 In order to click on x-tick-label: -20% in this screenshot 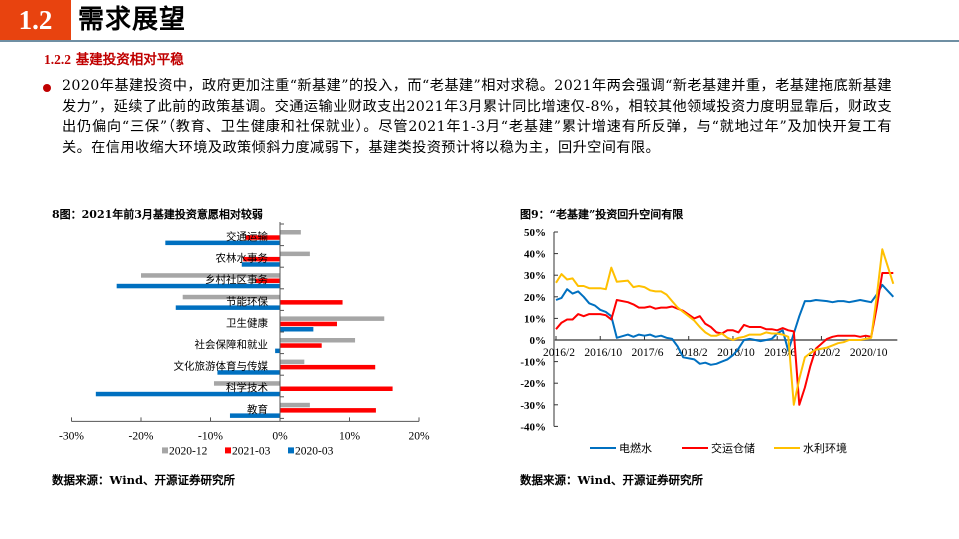, I will do `click(141, 436)`.